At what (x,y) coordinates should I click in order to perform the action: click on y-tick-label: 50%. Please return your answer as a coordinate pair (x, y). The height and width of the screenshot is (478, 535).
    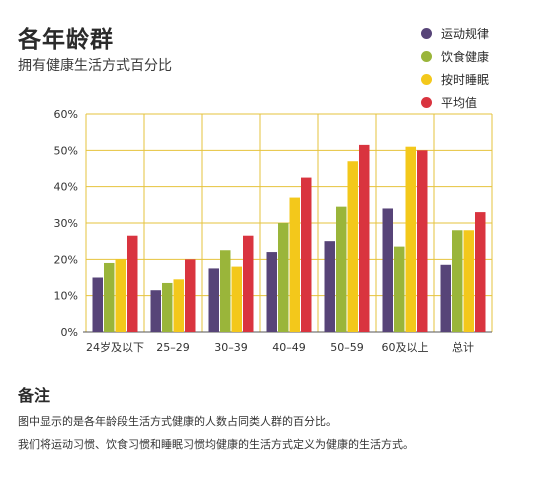
    Looking at the image, I should click on (66, 150).